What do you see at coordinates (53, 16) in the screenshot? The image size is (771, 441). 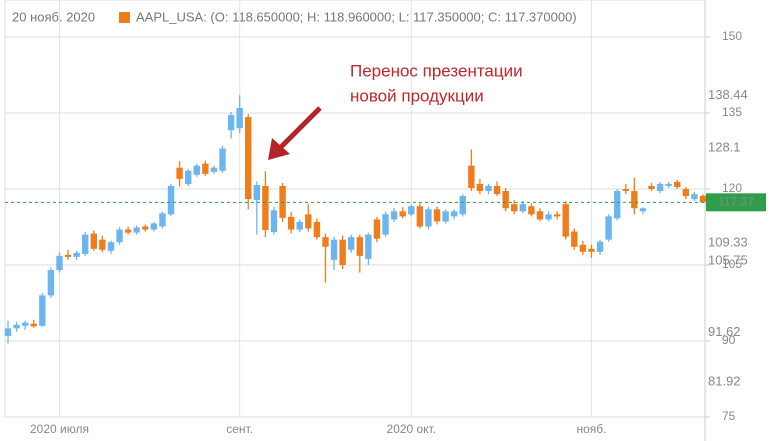 I see `date-label: 20 нояб. 2020` at bounding box center [53, 16].